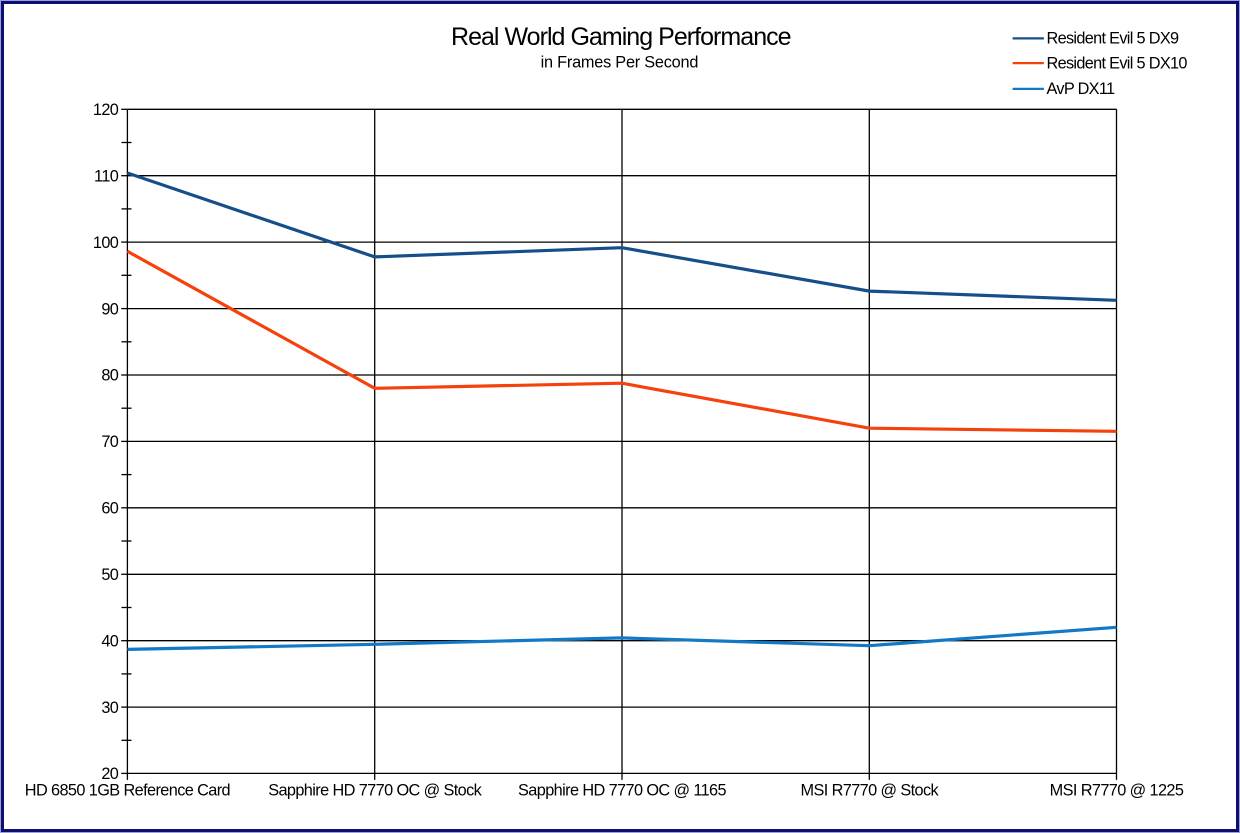 Image resolution: width=1240 pixels, height=833 pixels. I want to click on svg-text: 60, so click(109, 509).